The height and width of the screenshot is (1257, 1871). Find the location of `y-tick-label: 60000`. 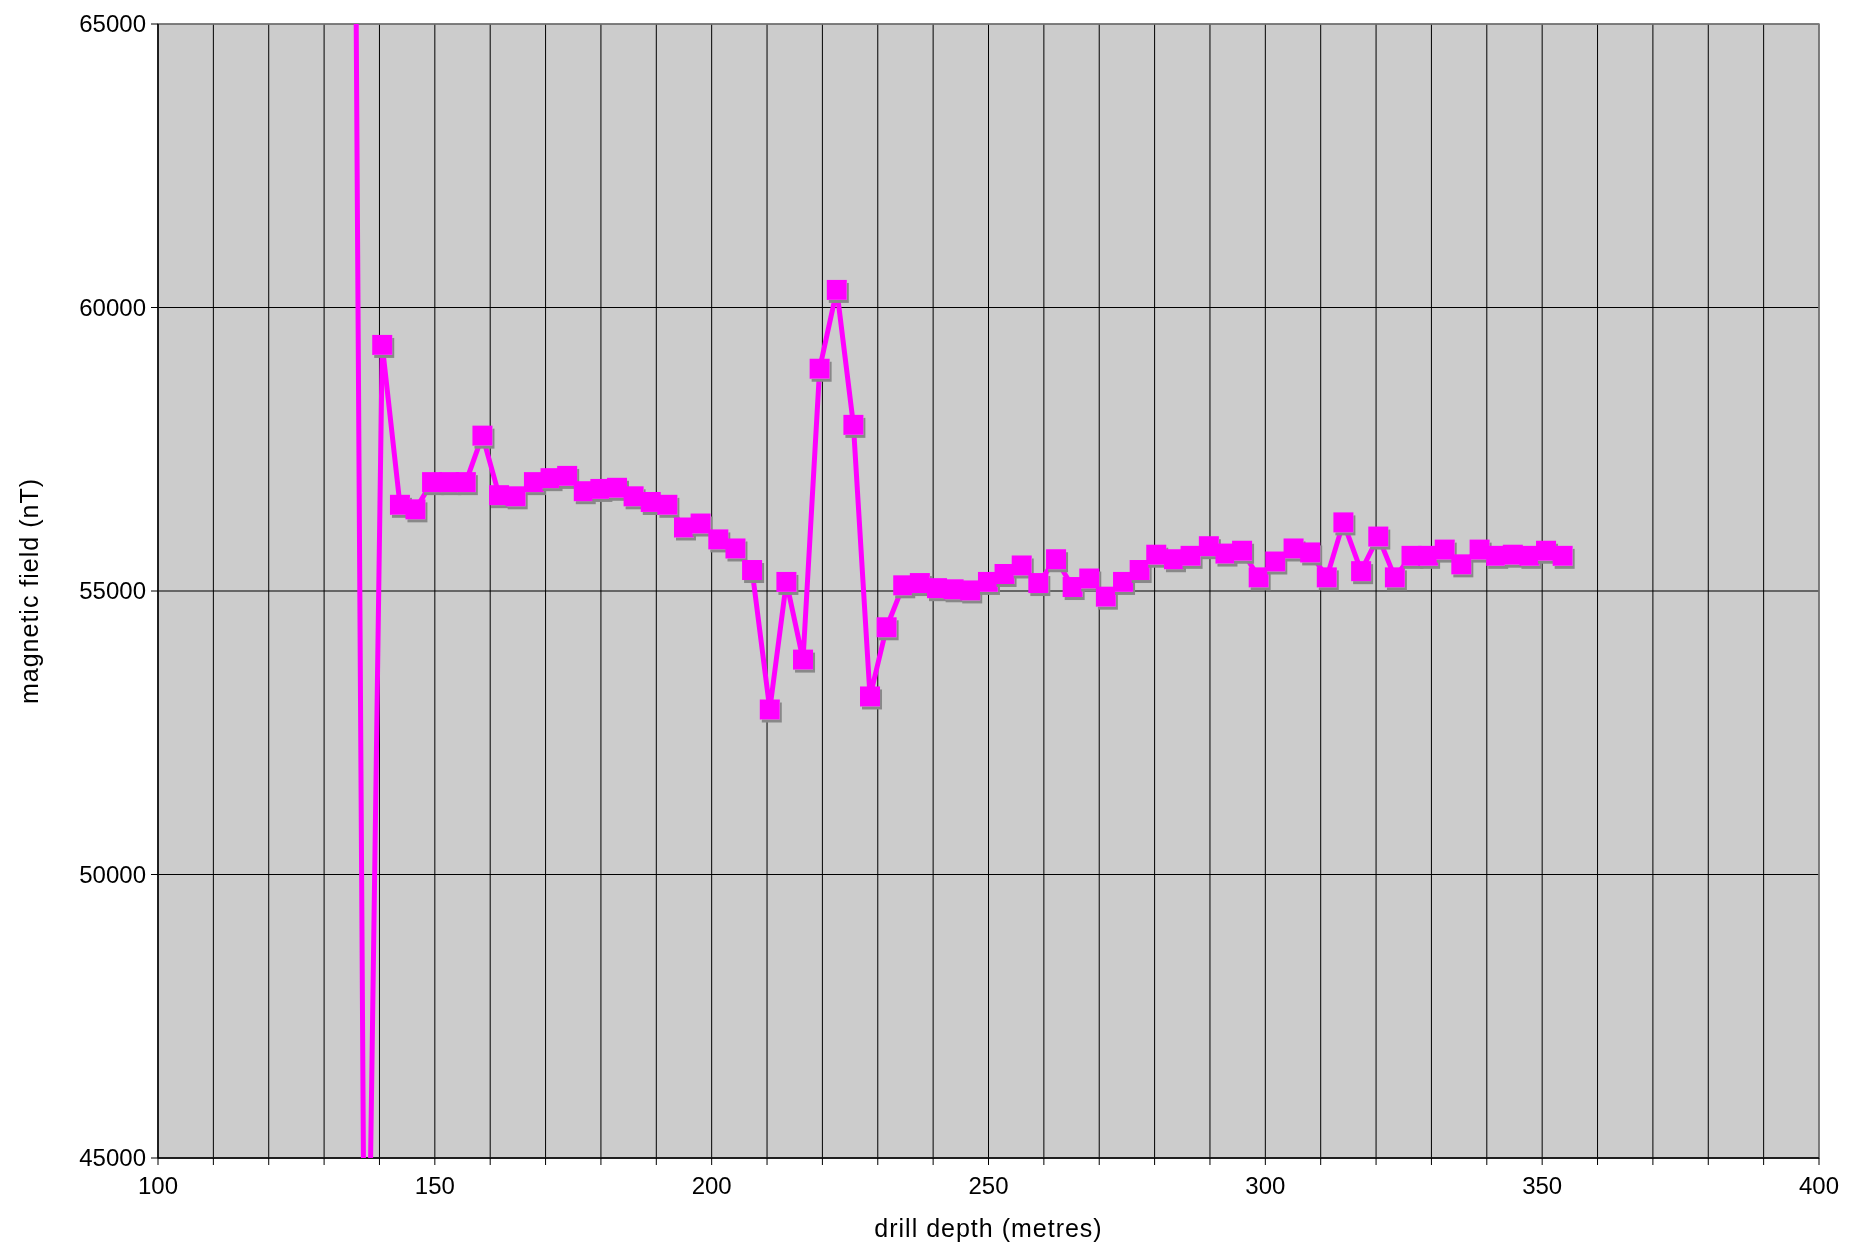

y-tick-label: 60000 is located at coordinates (112, 307).